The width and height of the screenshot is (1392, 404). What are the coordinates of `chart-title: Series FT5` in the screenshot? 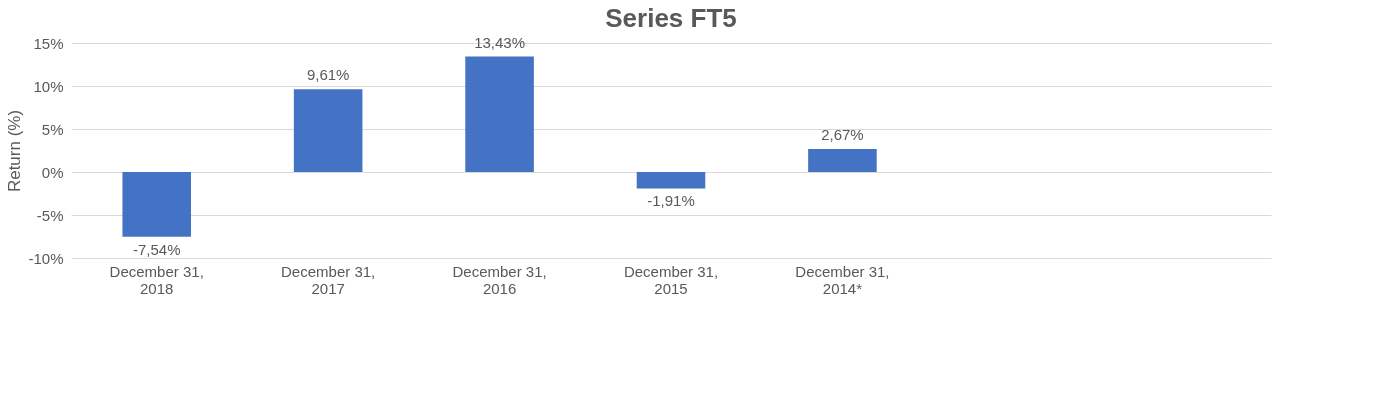 It's located at (671, 17).